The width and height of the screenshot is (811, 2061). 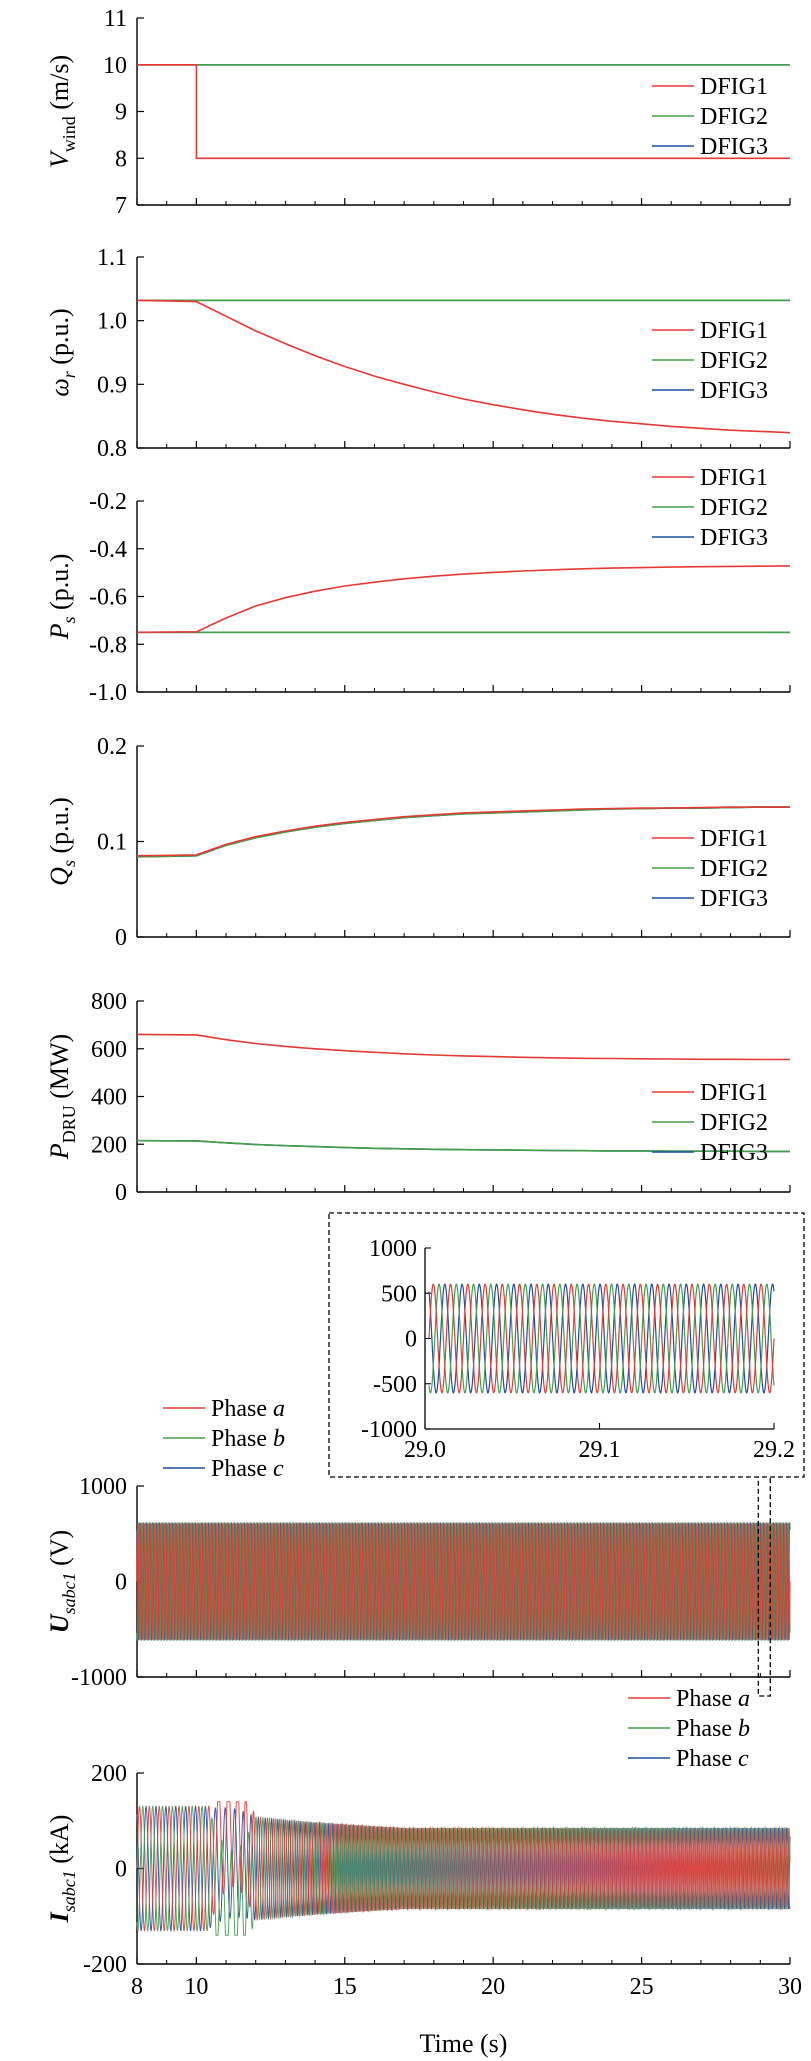 What do you see at coordinates (744, 1699) in the screenshot?
I see `isabc-legend-phase: a` at bounding box center [744, 1699].